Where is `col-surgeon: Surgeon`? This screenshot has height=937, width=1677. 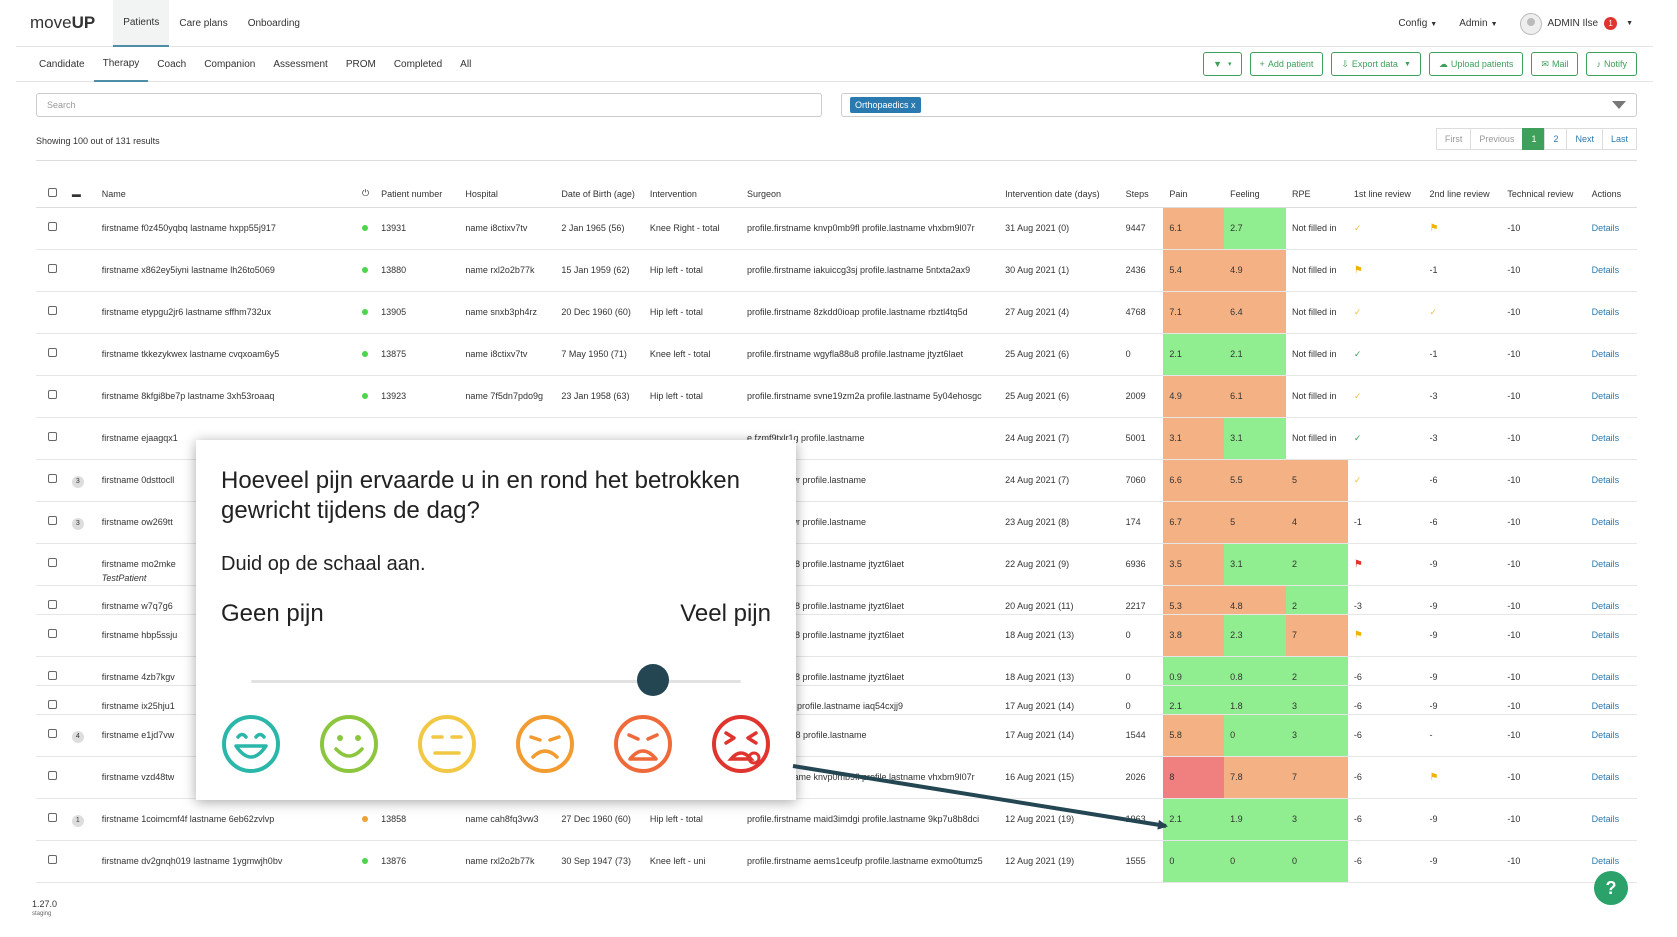 col-surgeon: Surgeon is located at coordinates (870, 184).